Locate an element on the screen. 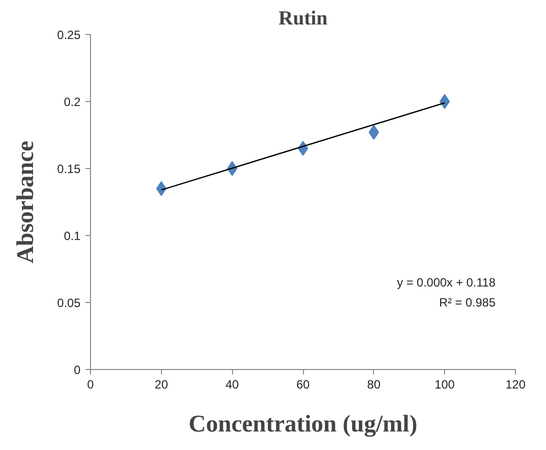 The width and height of the screenshot is (546, 450). y-tick-label: 0.2 is located at coordinates (72, 102).